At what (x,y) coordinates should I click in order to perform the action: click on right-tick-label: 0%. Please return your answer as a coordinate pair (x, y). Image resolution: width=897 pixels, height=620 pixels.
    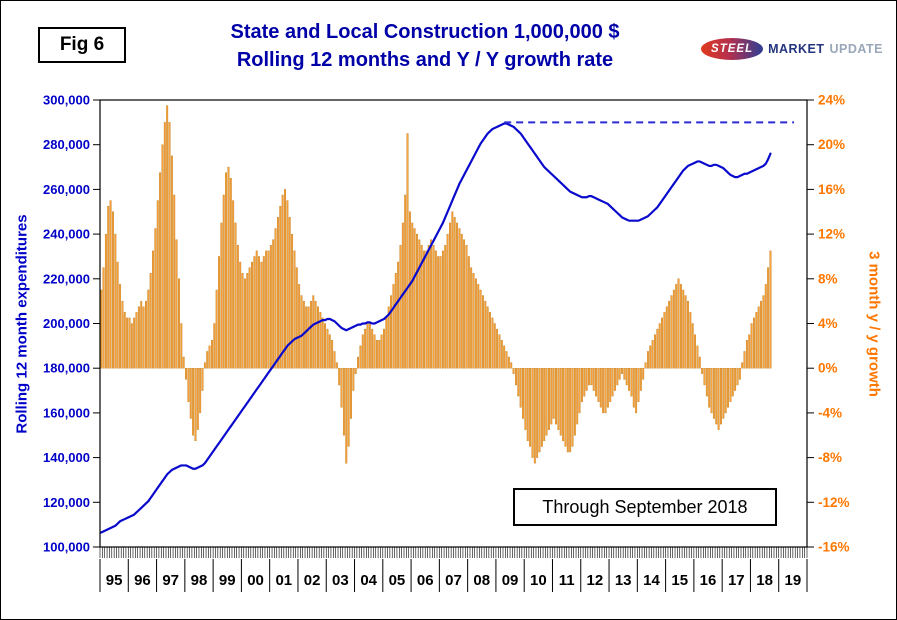
    Looking at the image, I should click on (828, 368).